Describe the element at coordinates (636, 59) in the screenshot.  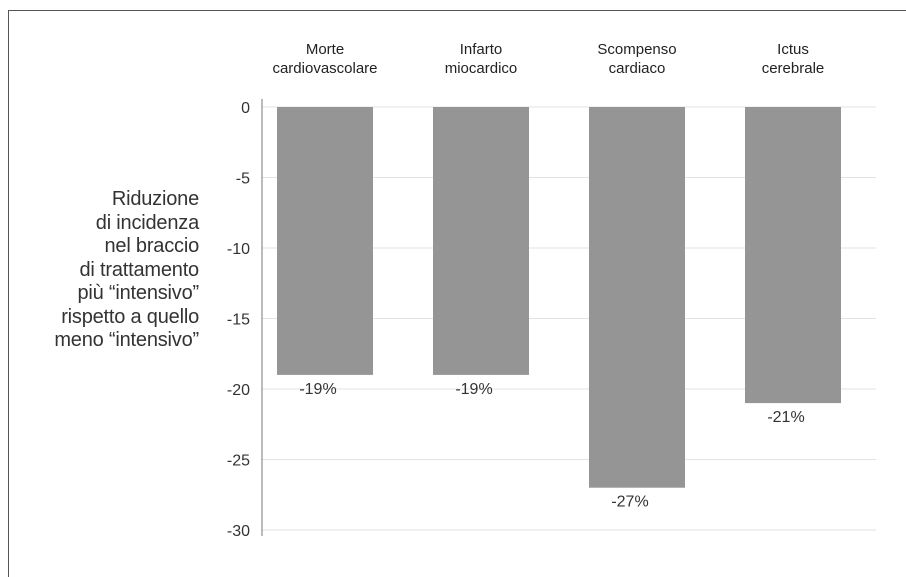
I see `category-label: Scompenso cardiaco` at that location.